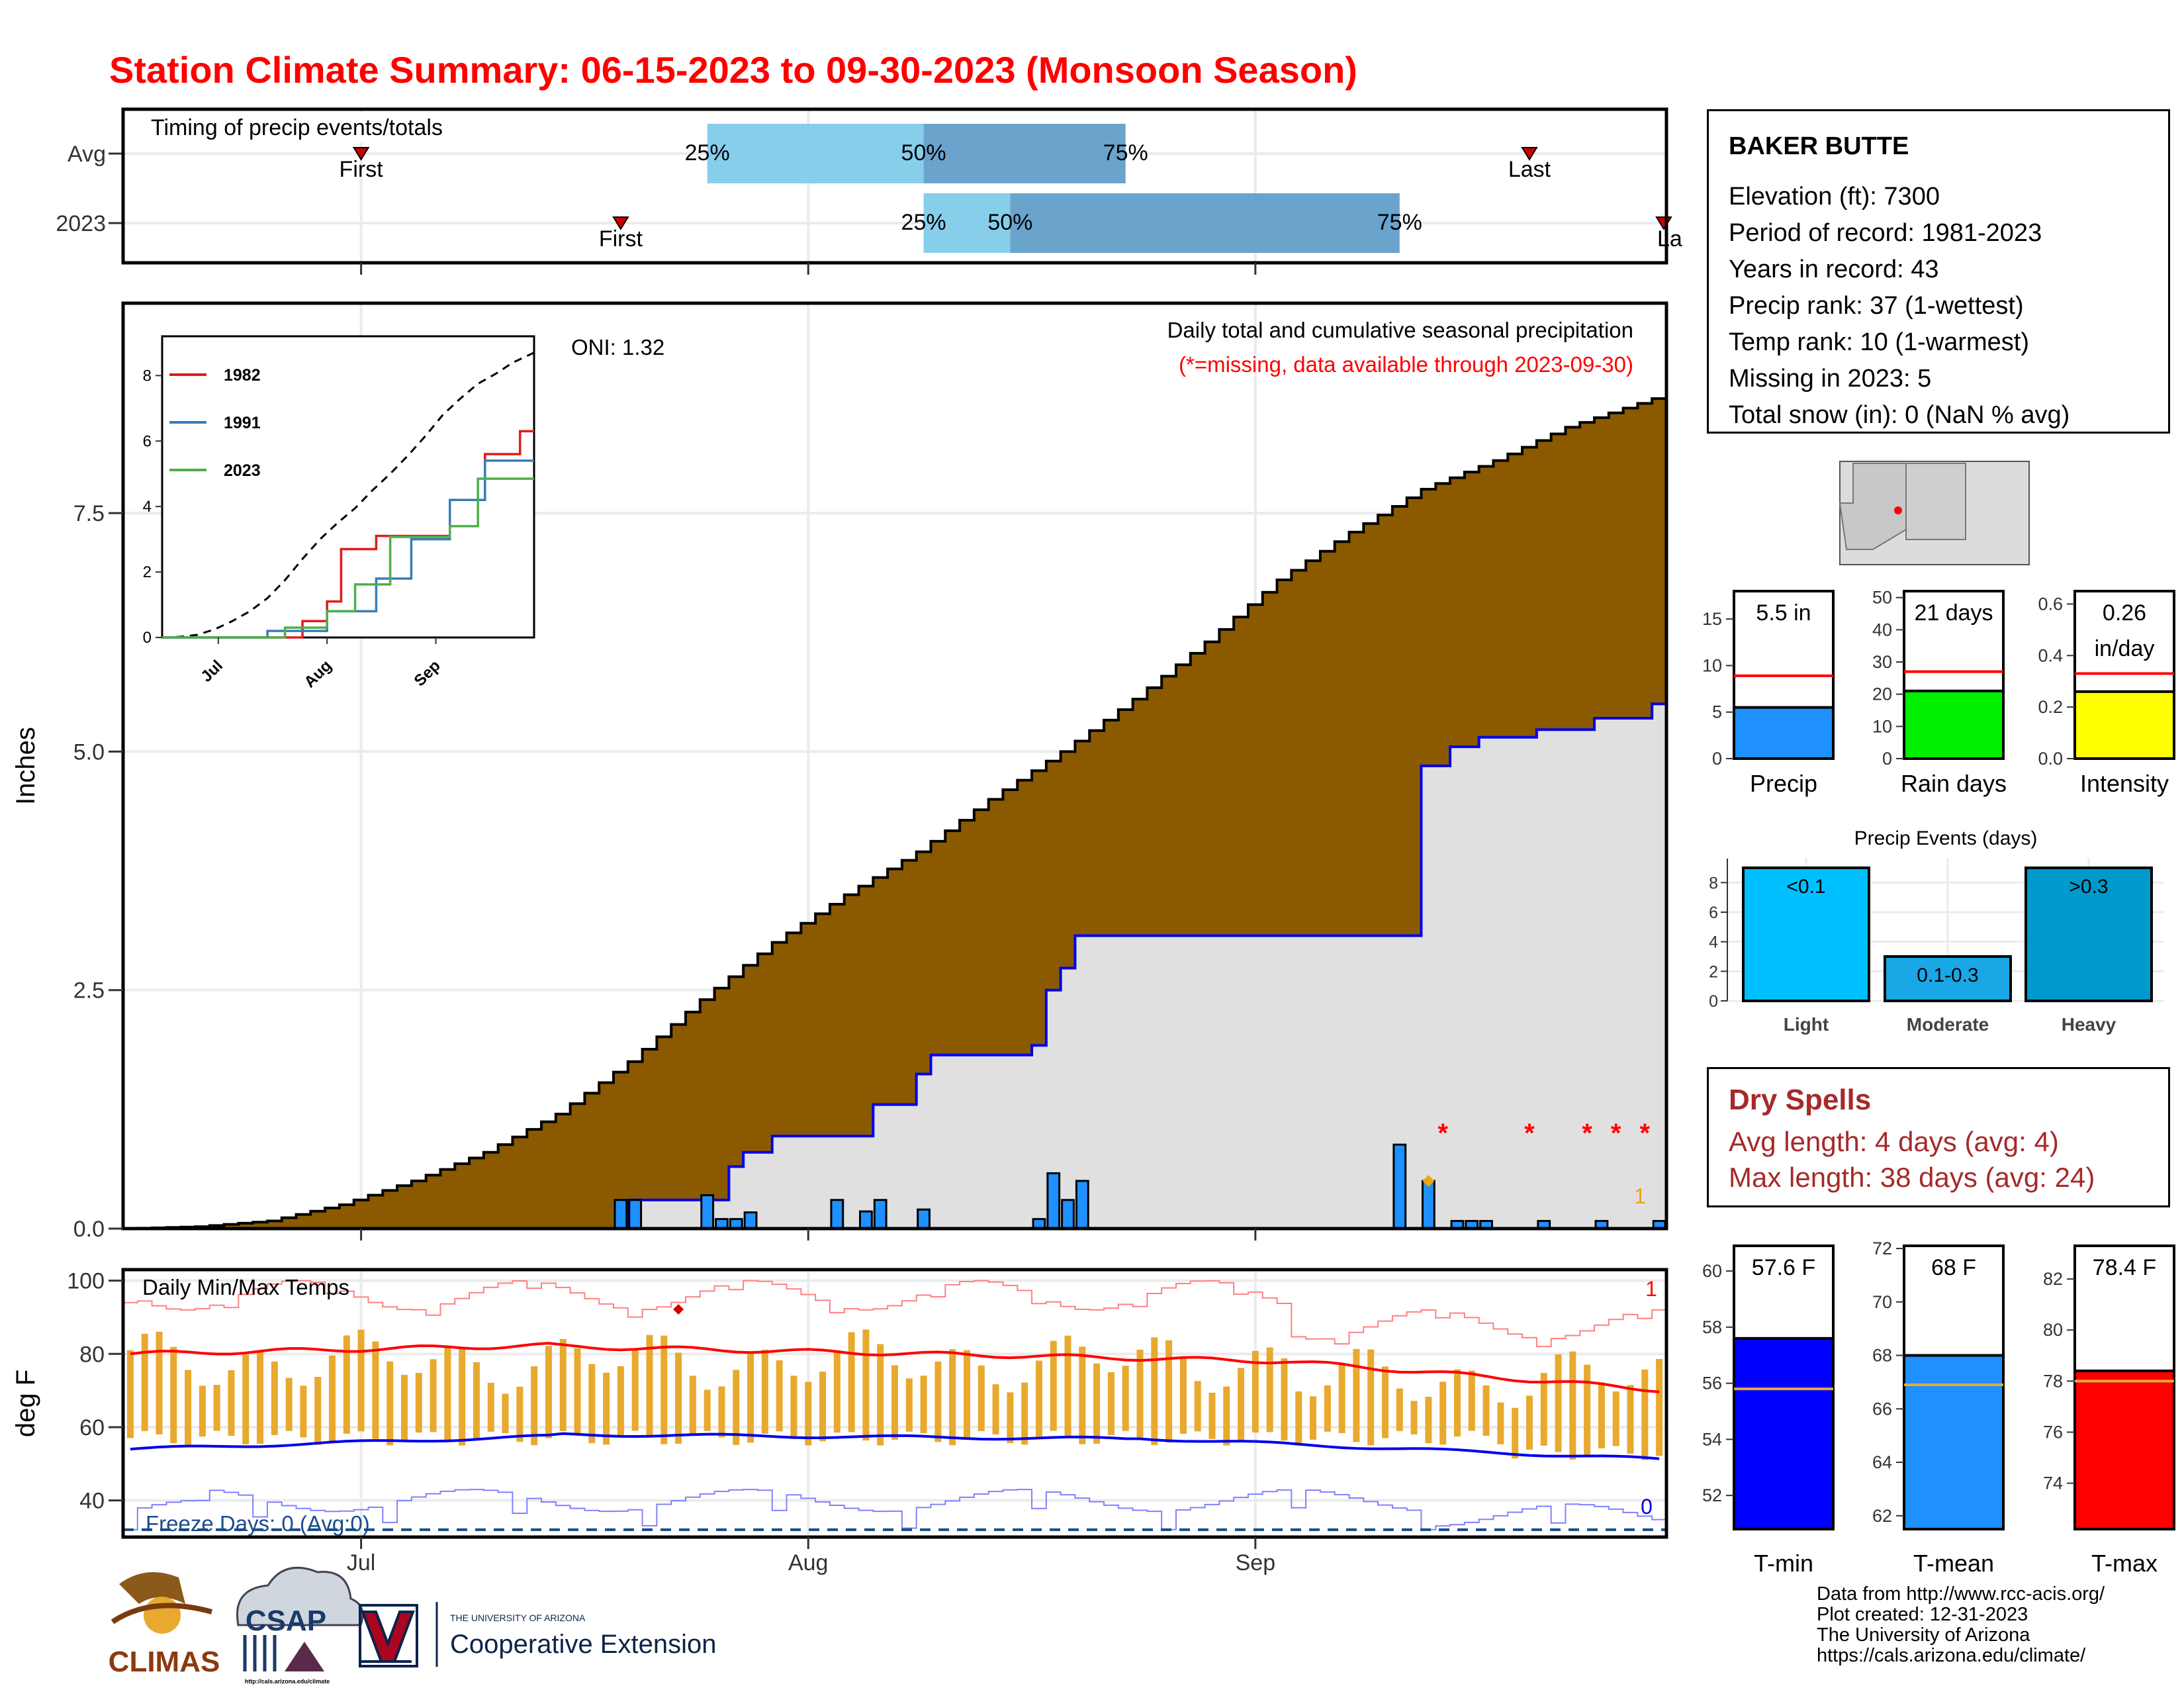 This screenshot has height=1688, width=2184. Describe the element at coordinates (1923, 1635) in the screenshot. I see `credit-university: The University of Arizona` at that location.